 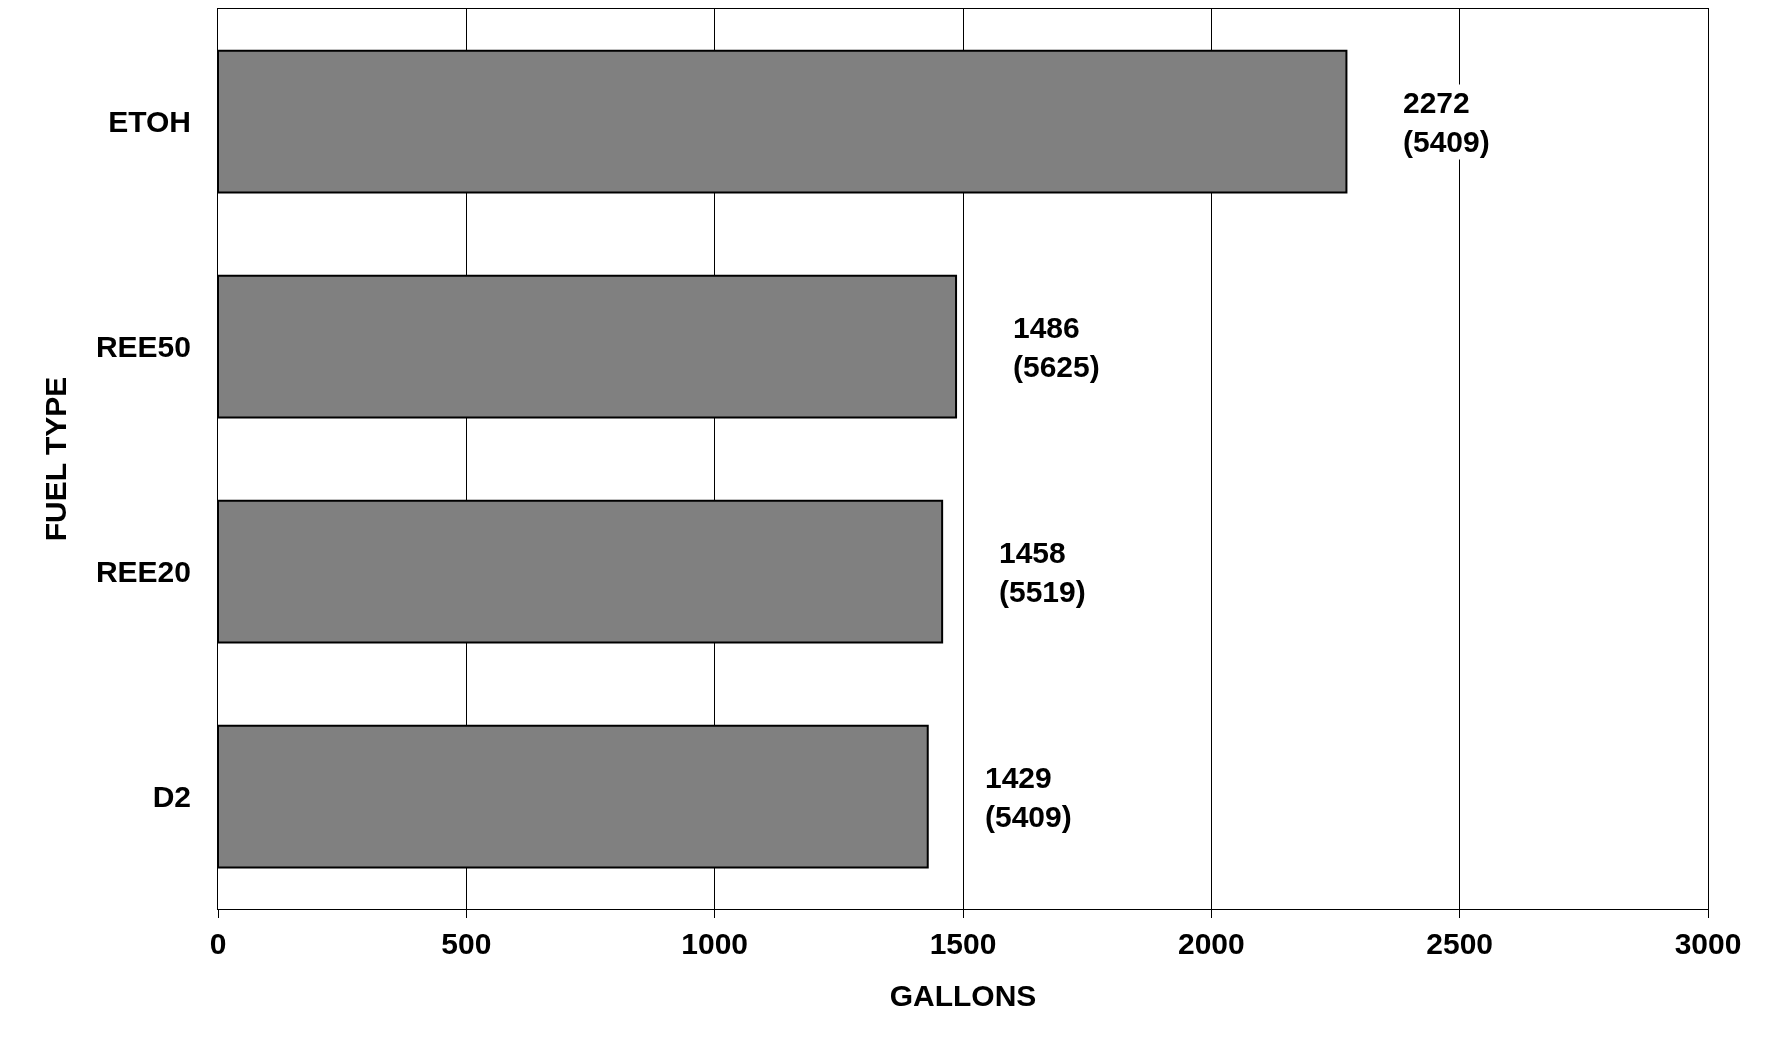 I want to click on y-tick-label: ETOH, so click(x=149, y=121).